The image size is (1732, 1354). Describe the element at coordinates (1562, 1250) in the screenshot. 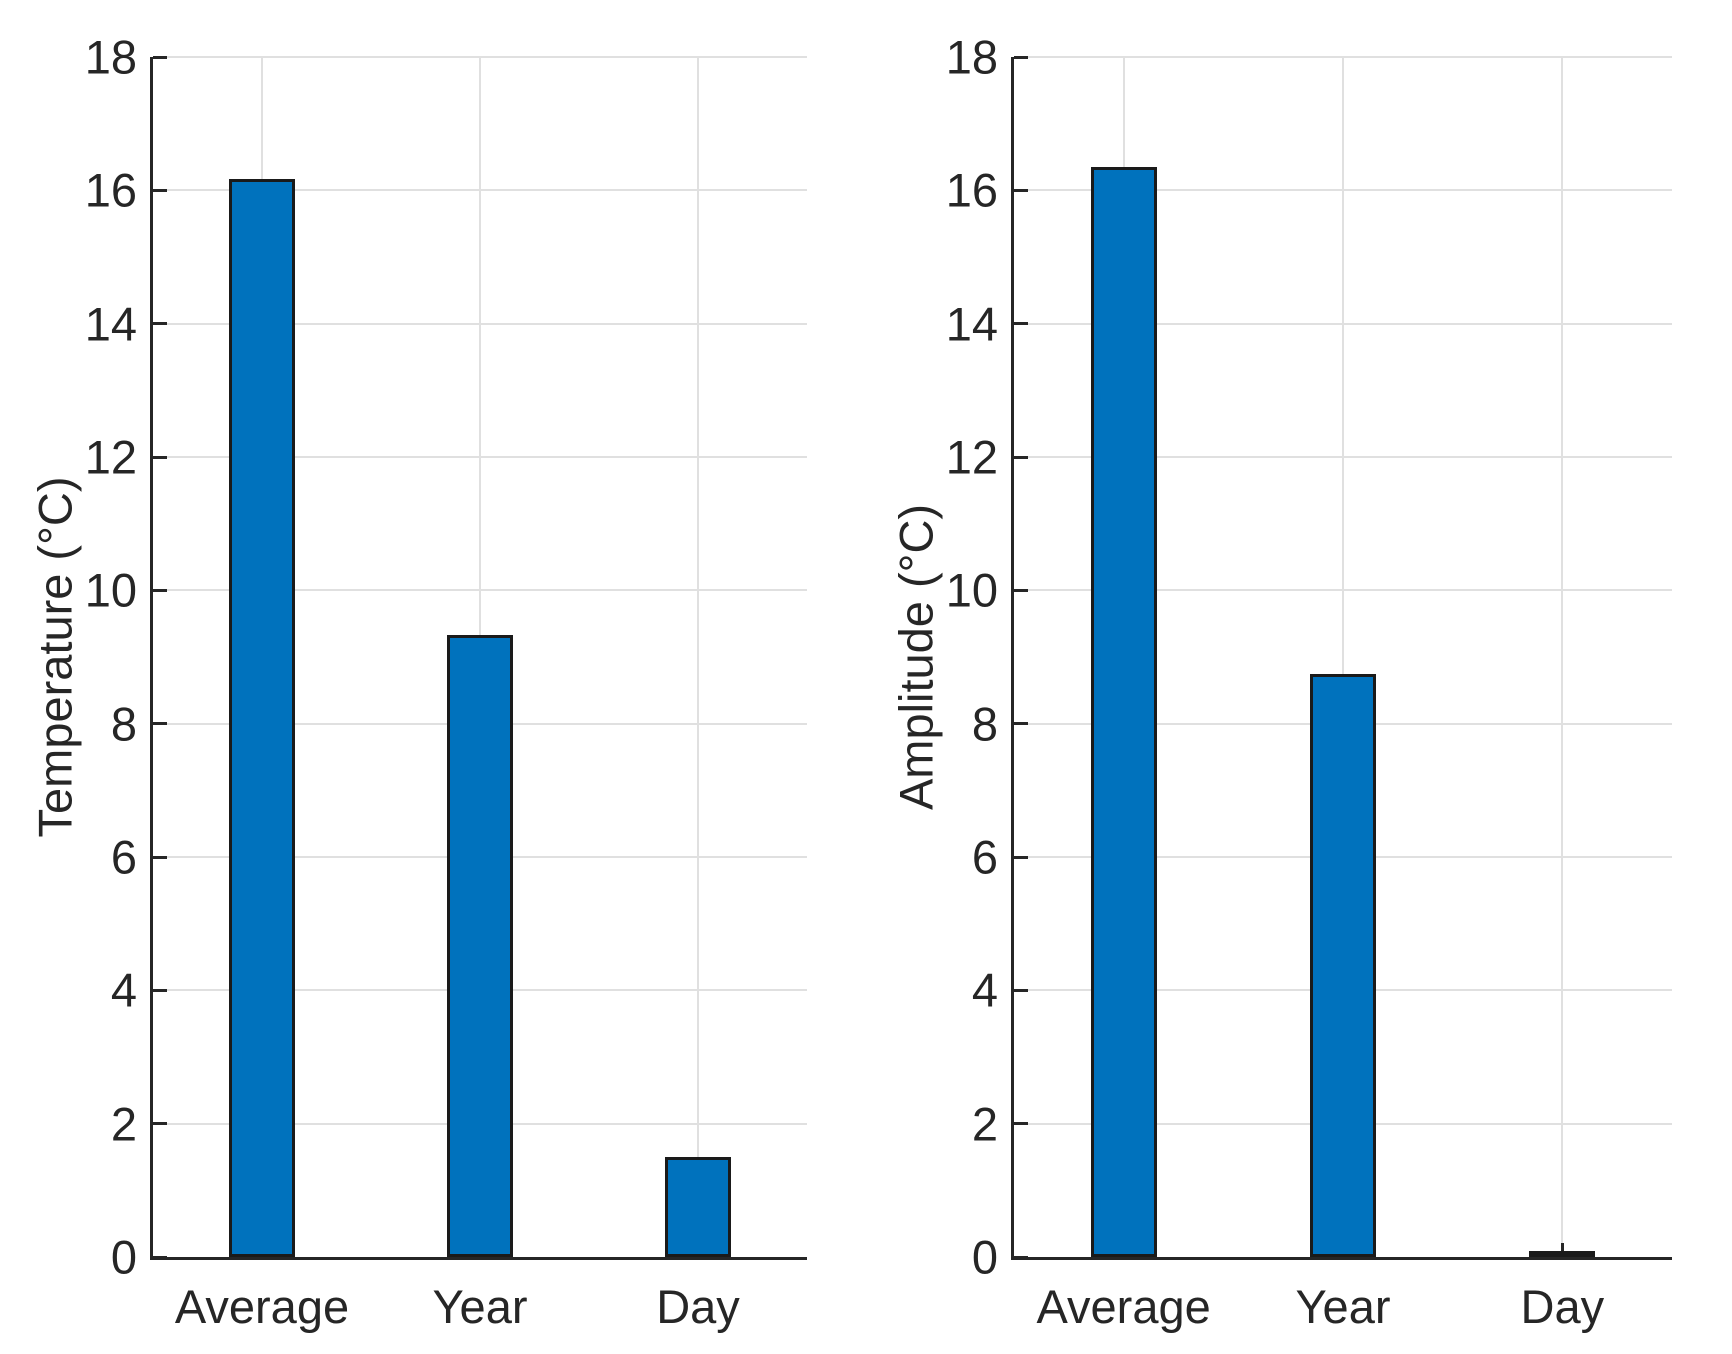

I see `x-tick-mark` at that location.